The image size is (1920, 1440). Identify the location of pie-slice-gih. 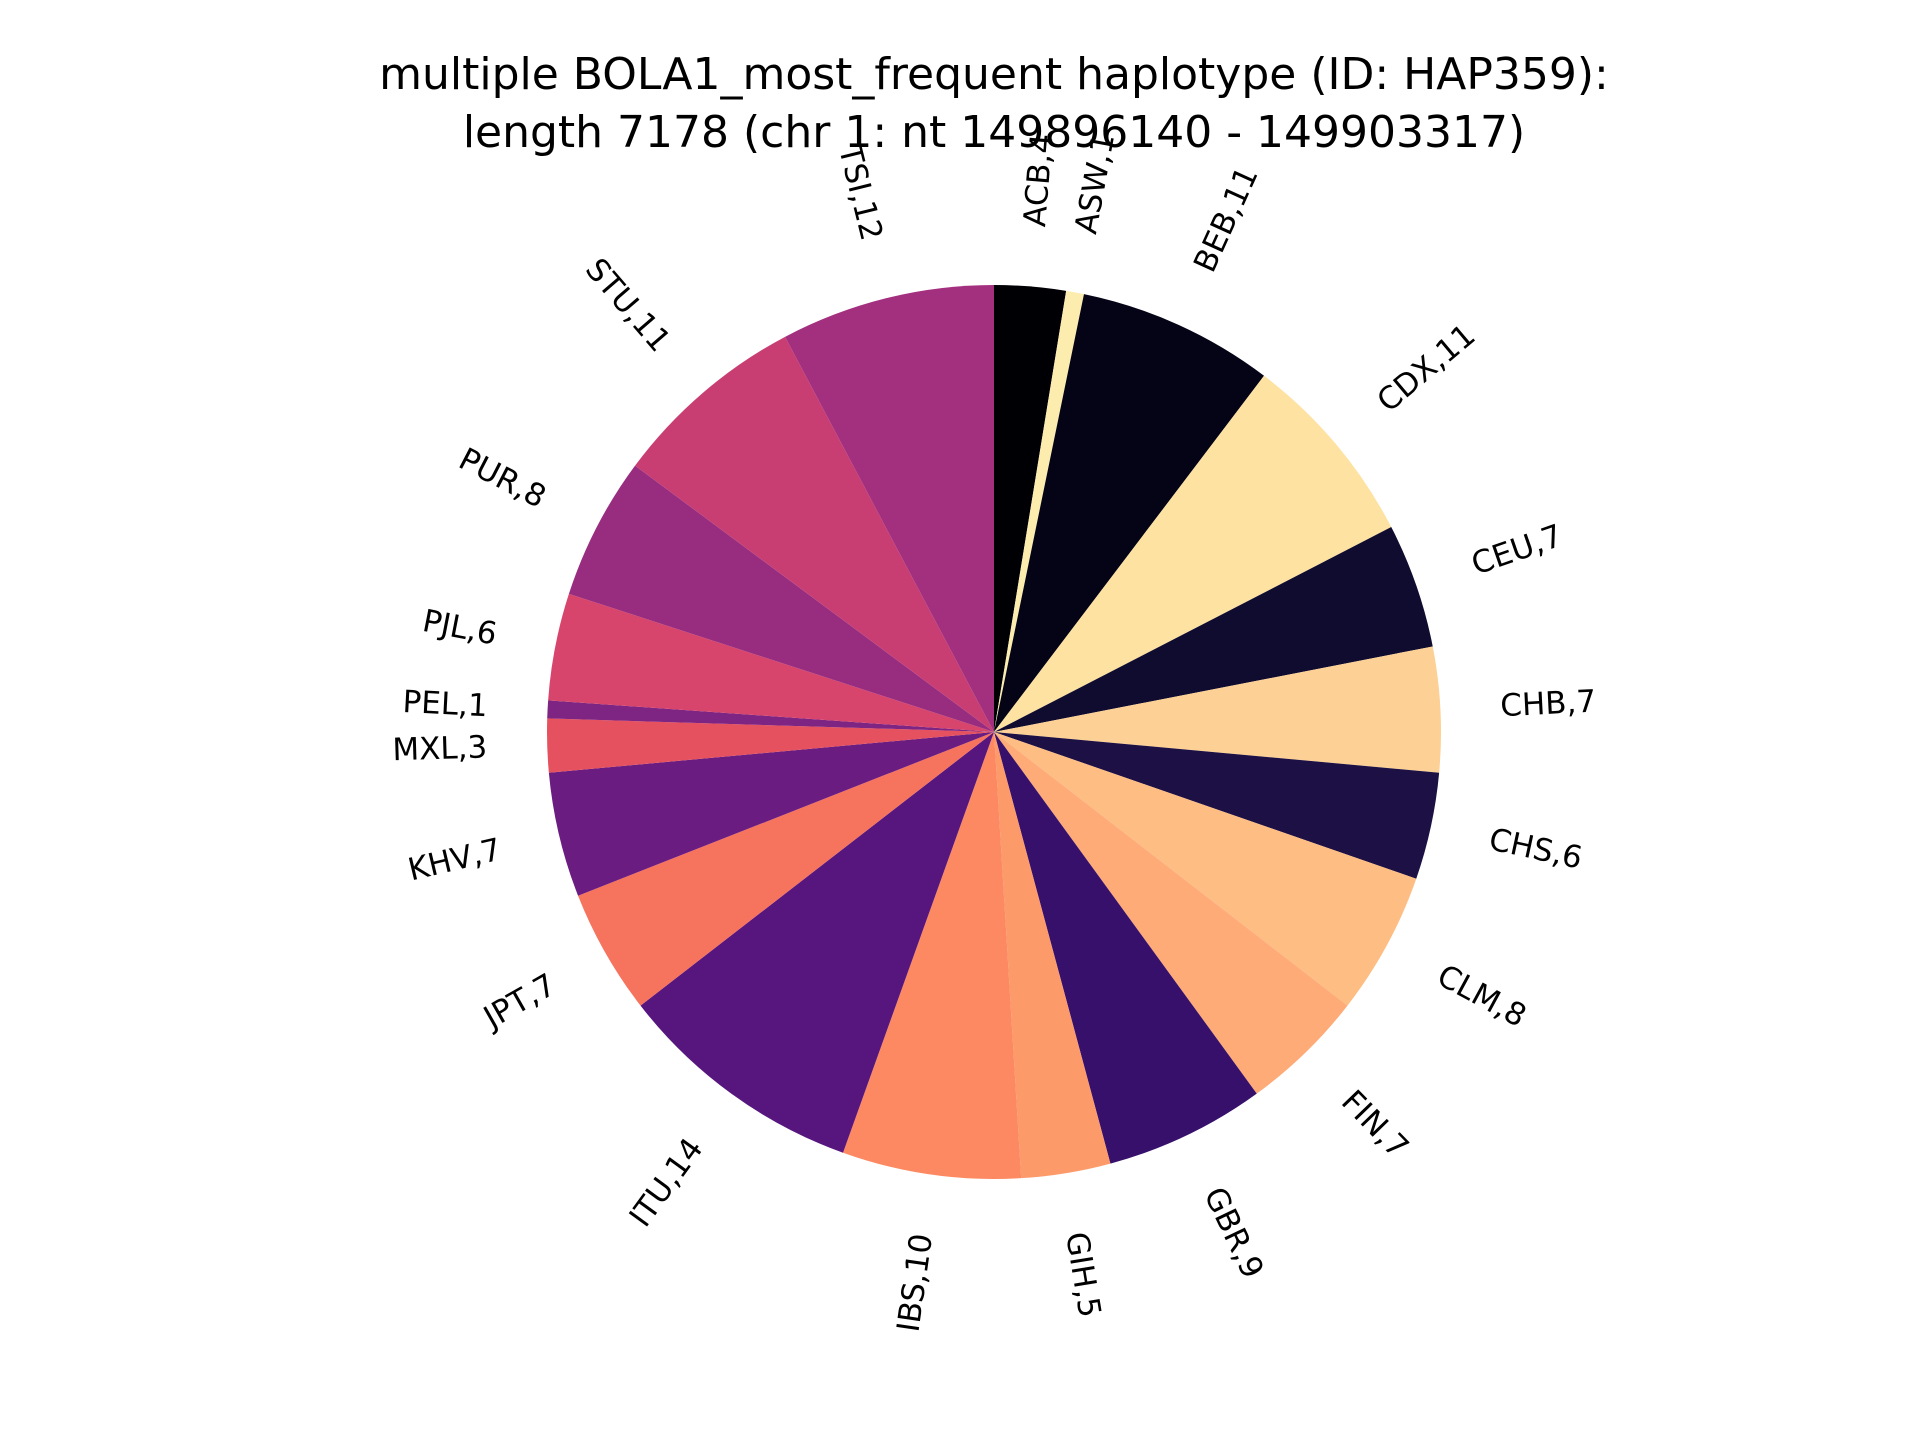
(1052, 955).